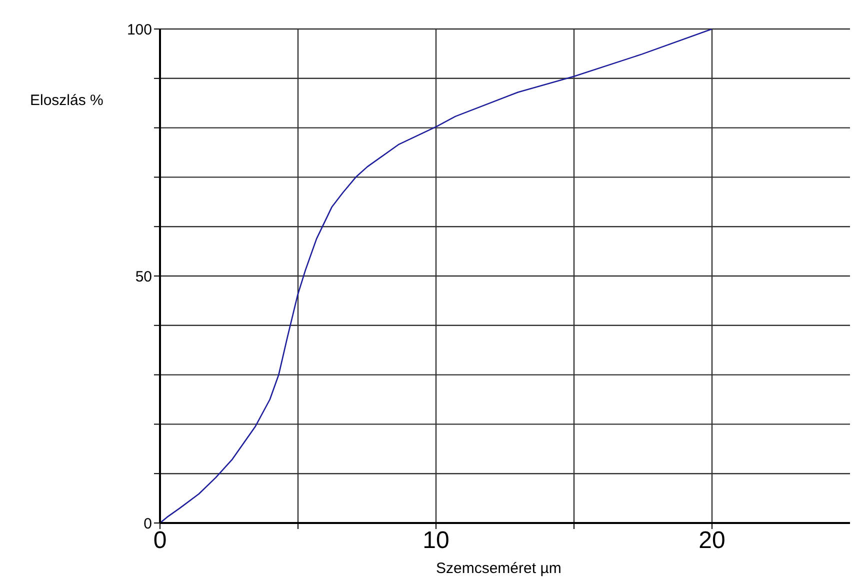 The width and height of the screenshot is (852, 582). Describe the element at coordinates (499, 568) in the screenshot. I see `x-axis-title: Szemcseméret µm` at that location.